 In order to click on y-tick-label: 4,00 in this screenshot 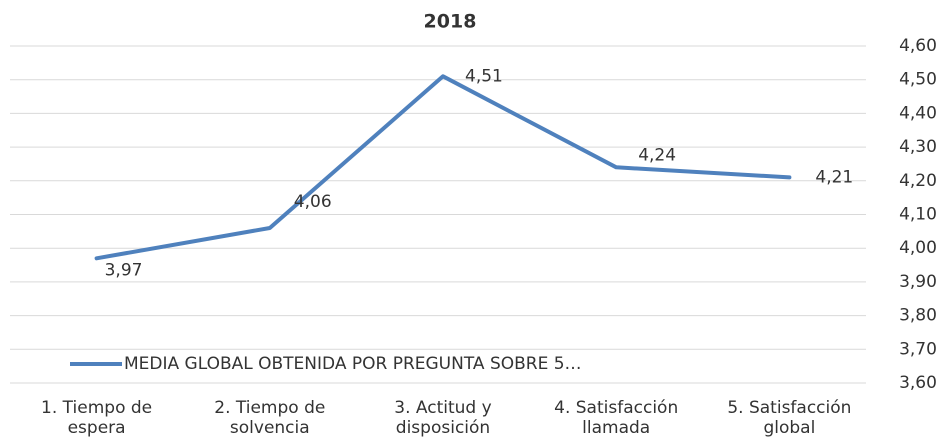, I will do `click(918, 248)`.